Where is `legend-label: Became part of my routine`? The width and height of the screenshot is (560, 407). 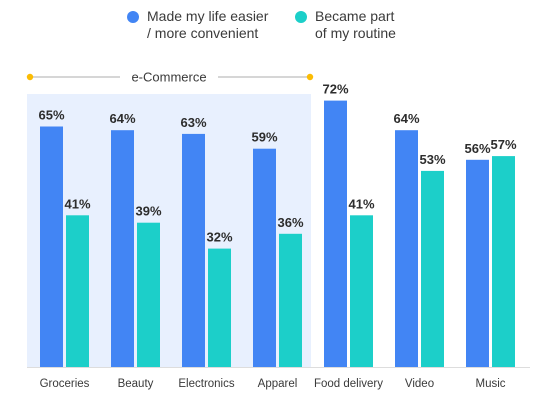 legend-label: Became part of my routine is located at coordinates (355, 24).